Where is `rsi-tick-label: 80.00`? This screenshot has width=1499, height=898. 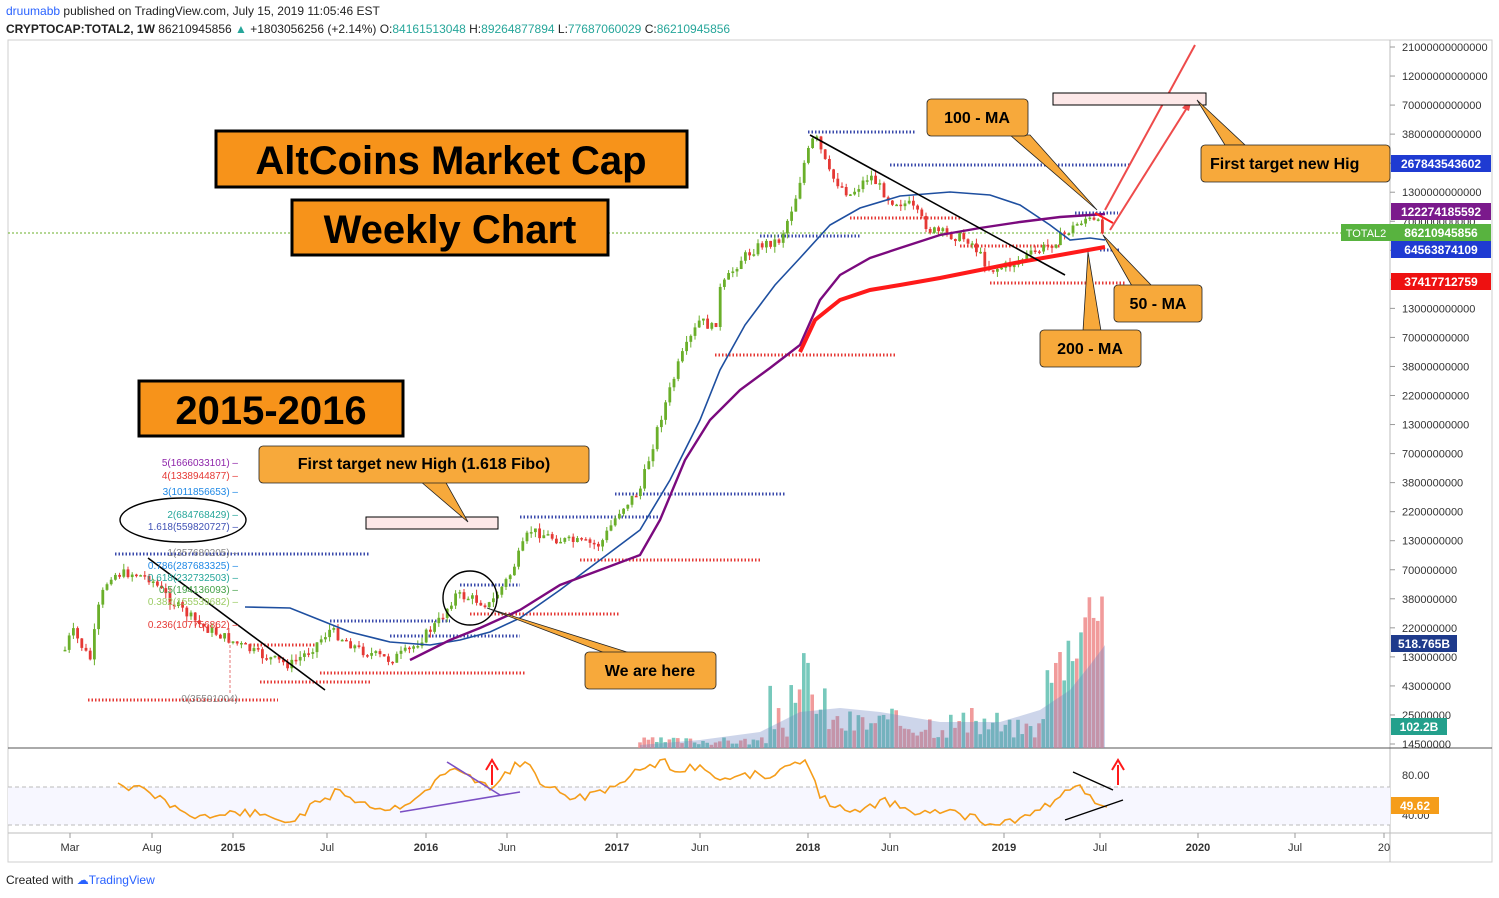 rsi-tick-label: 80.00 is located at coordinates (1416, 776).